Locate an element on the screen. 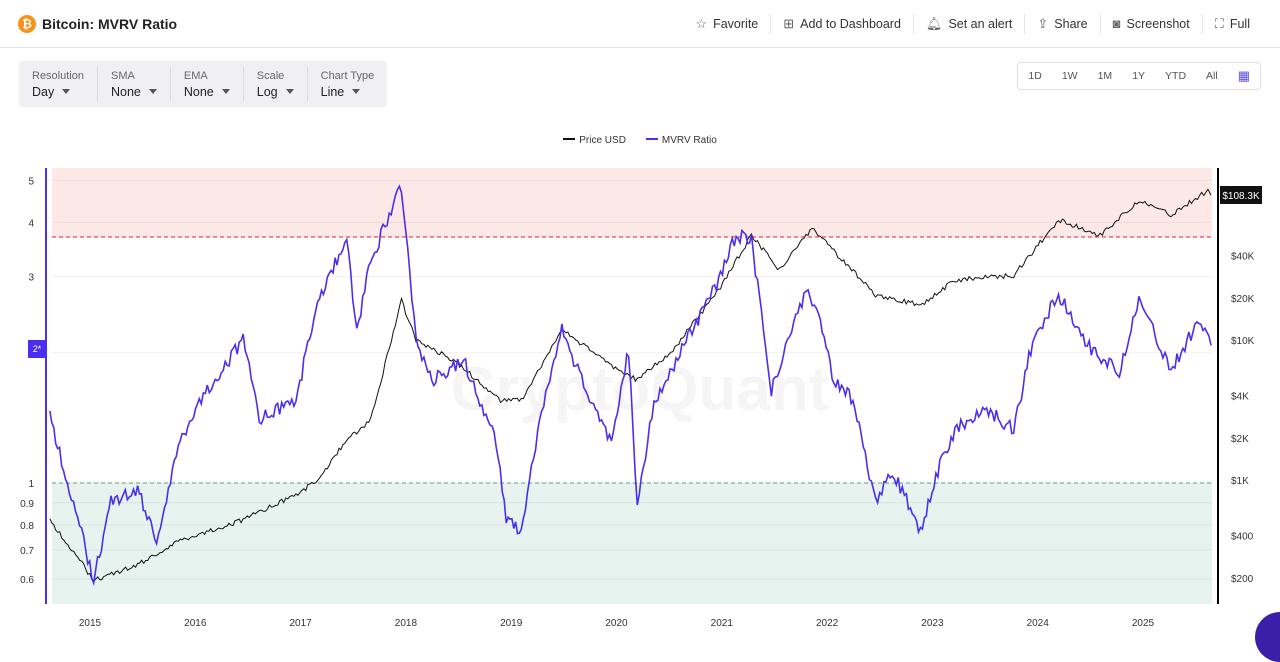  range-all: All is located at coordinates (1212, 76).